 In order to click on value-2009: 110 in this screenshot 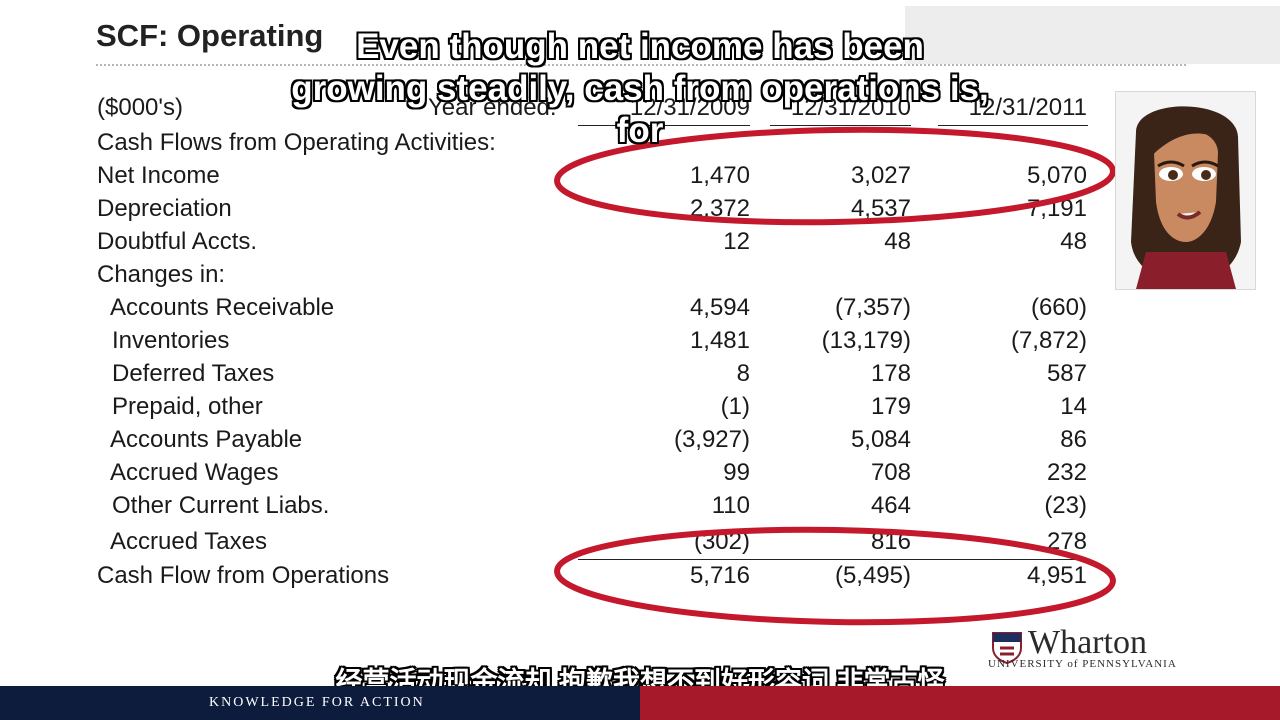, I will do `click(730, 505)`.